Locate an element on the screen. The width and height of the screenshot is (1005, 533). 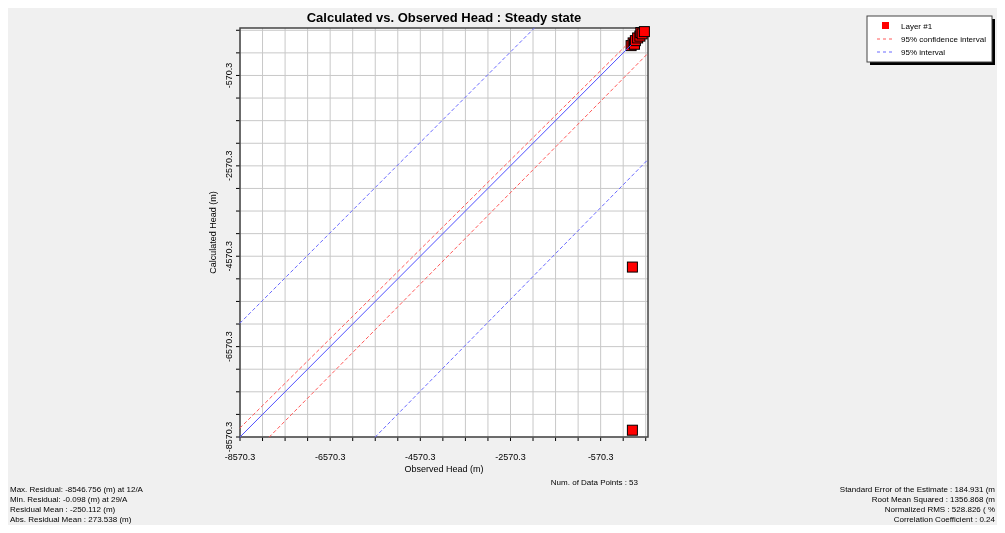
x-axis-title: Observed Head (m) is located at coordinates (444, 469).